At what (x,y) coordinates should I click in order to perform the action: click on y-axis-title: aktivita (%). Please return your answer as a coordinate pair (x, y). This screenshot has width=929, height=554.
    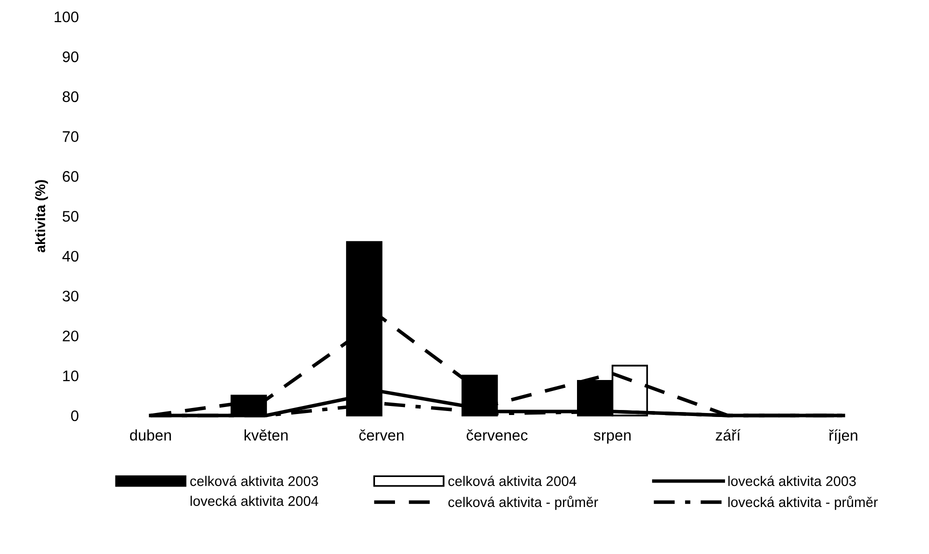
    Looking at the image, I should click on (41, 216).